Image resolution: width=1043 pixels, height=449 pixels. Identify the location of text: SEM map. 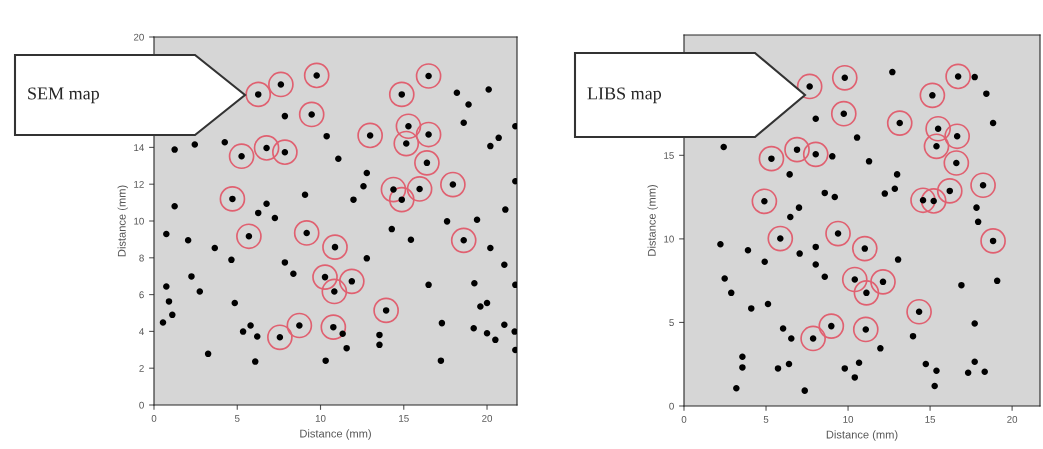
(64, 95).